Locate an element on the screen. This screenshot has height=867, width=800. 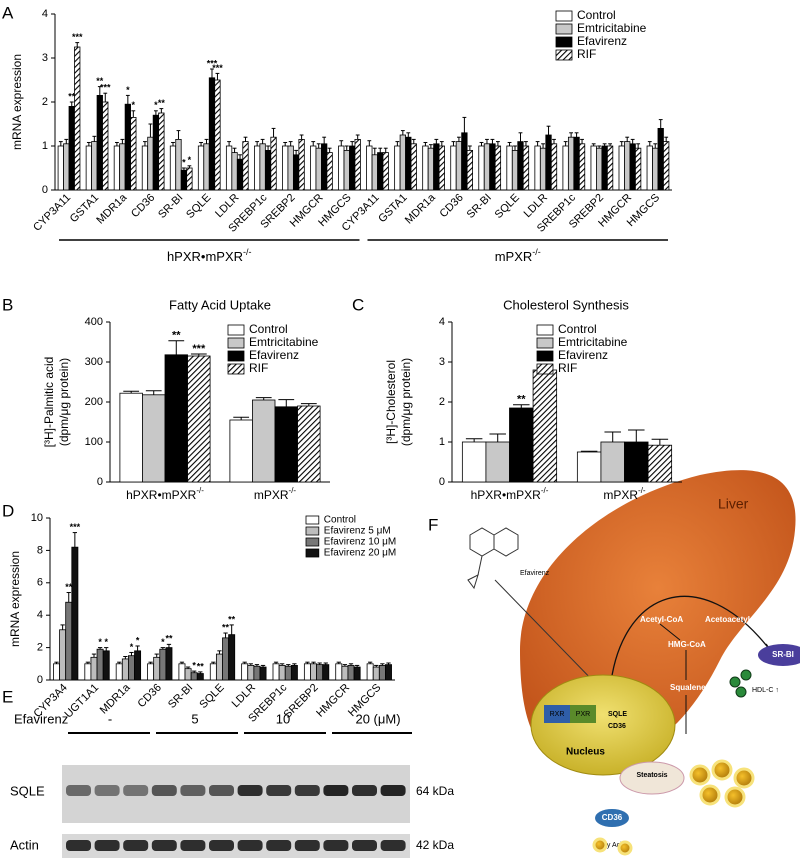
legend-label: RIF is located at coordinates (258, 368).